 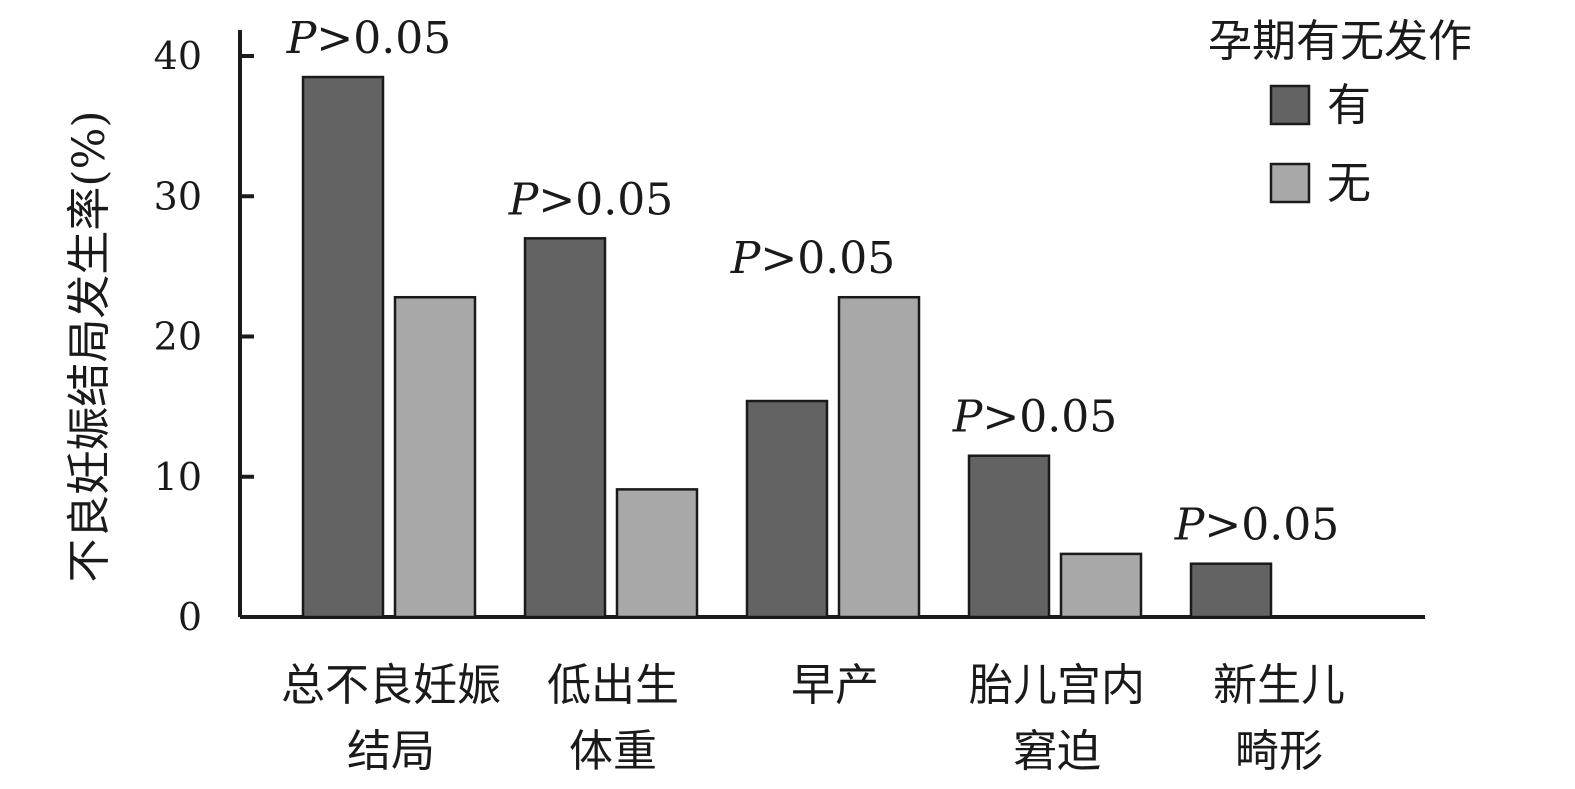 What do you see at coordinates (204, 334) in the screenshot?
I see `y-axis: 0 10 20 30 40` at bounding box center [204, 334].